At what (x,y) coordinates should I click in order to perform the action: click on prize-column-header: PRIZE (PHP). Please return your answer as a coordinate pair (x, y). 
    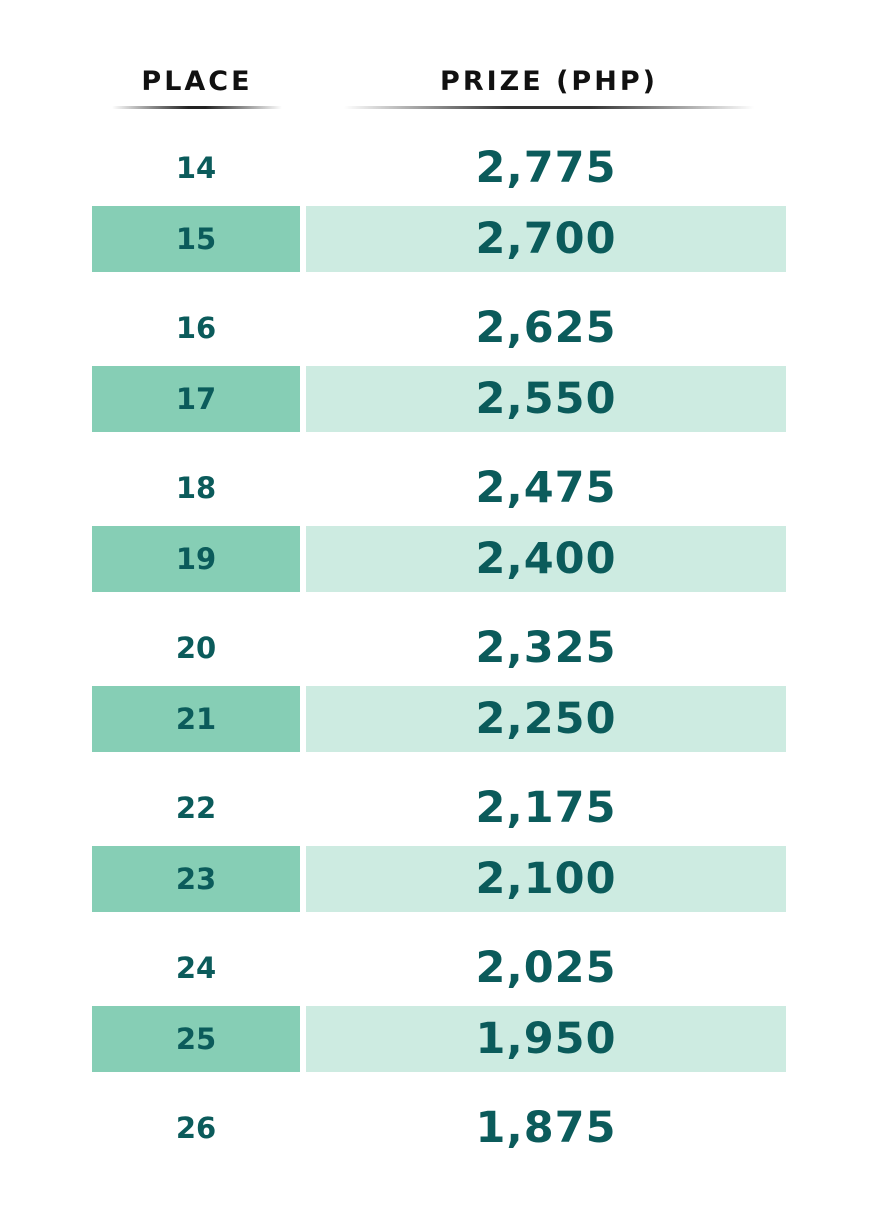
    Looking at the image, I should click on (549, 81).